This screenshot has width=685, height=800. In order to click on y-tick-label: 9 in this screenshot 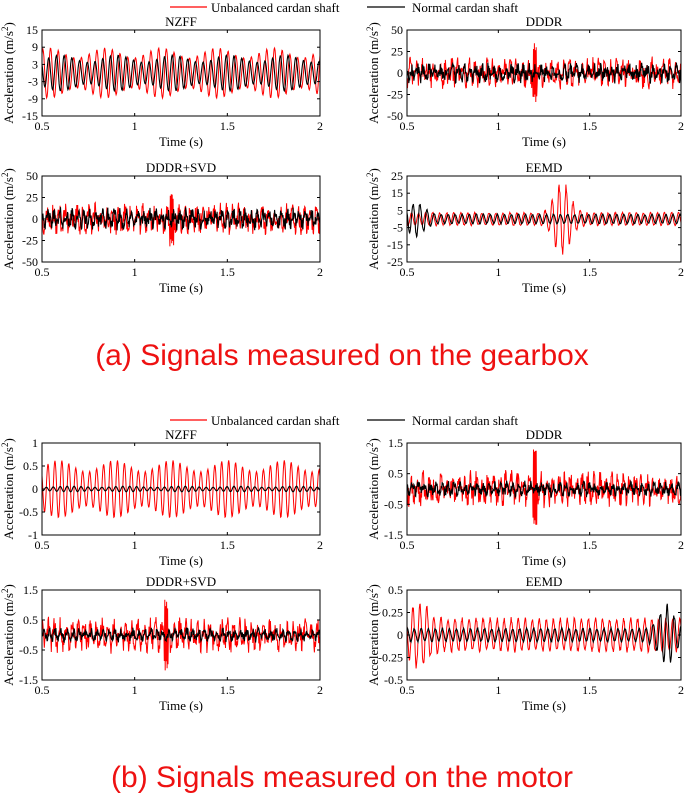, I will do `click(35, 47)`.